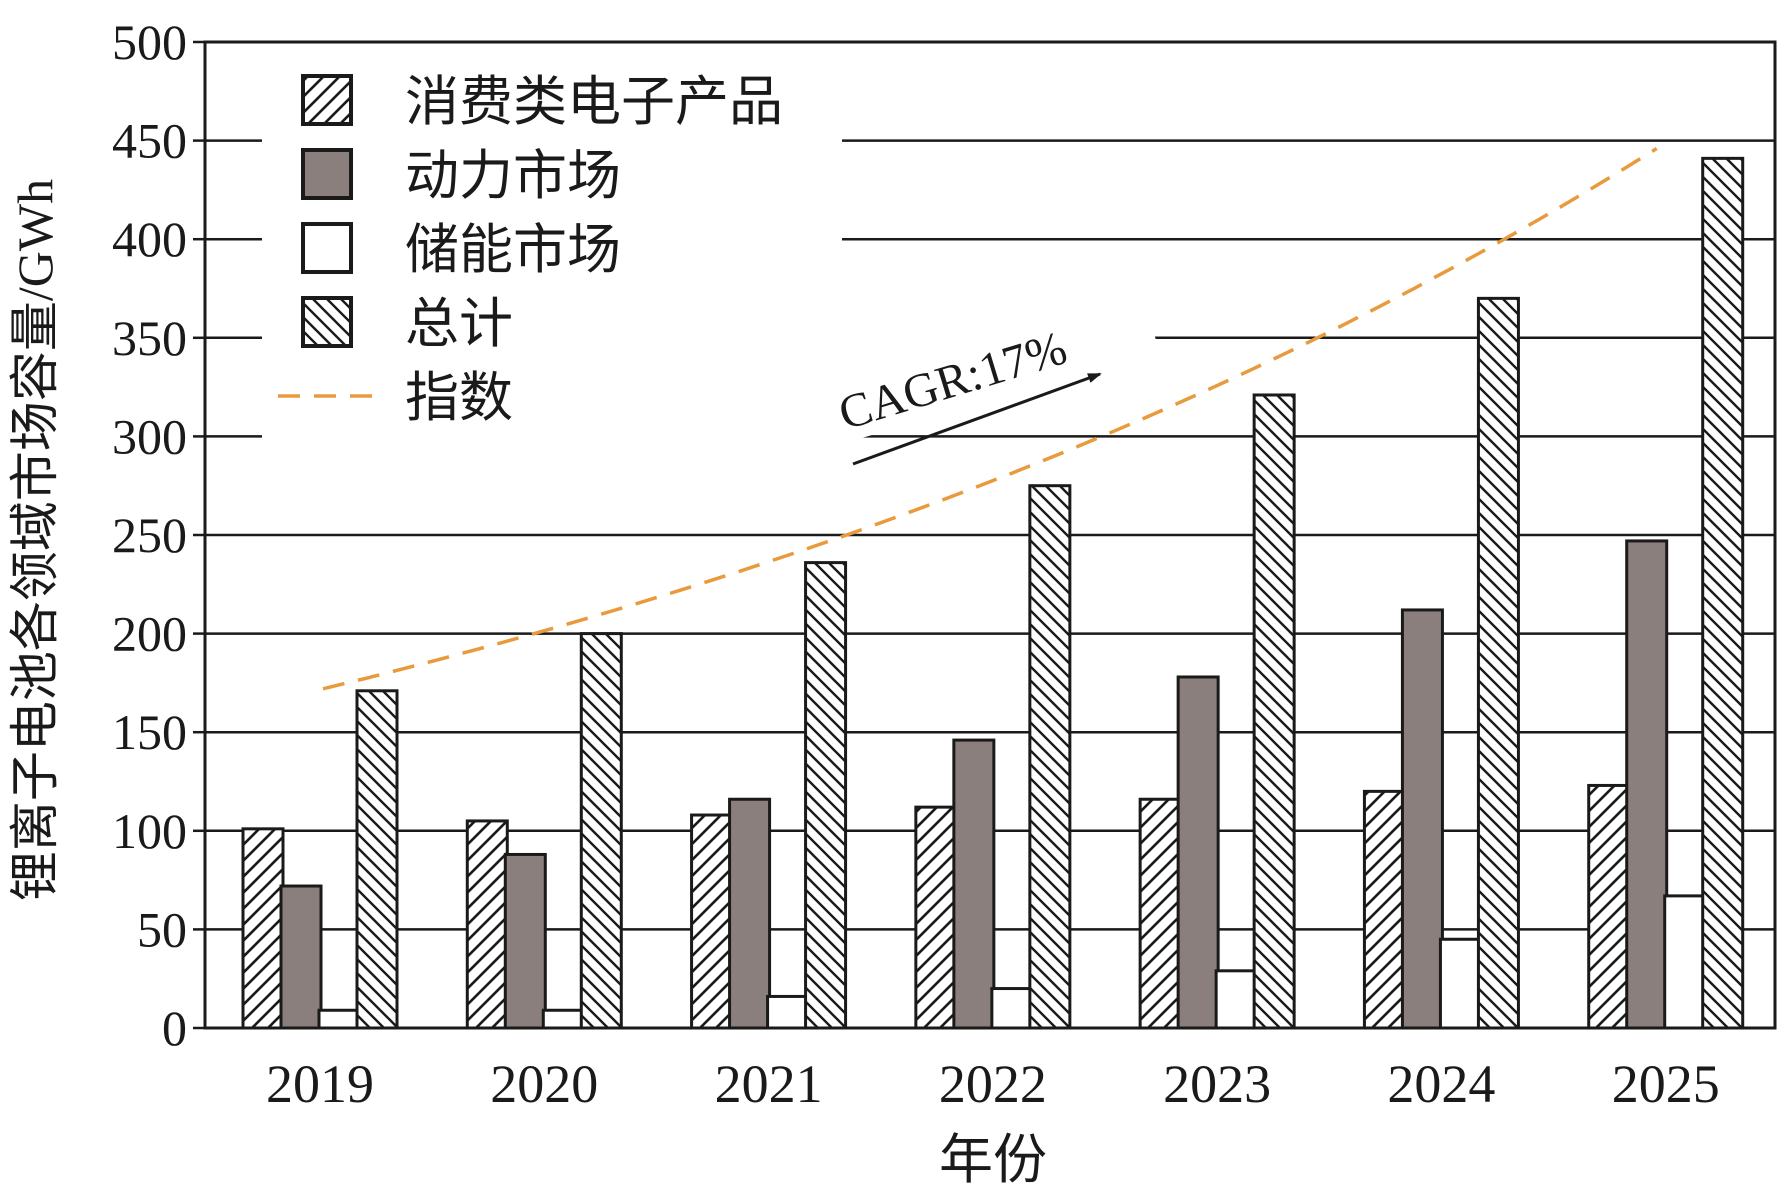 The image size is (1785, 1193). Describe the element at coordinates (974, 884) in the screenshot. I see `bar-1-2022` at that location.